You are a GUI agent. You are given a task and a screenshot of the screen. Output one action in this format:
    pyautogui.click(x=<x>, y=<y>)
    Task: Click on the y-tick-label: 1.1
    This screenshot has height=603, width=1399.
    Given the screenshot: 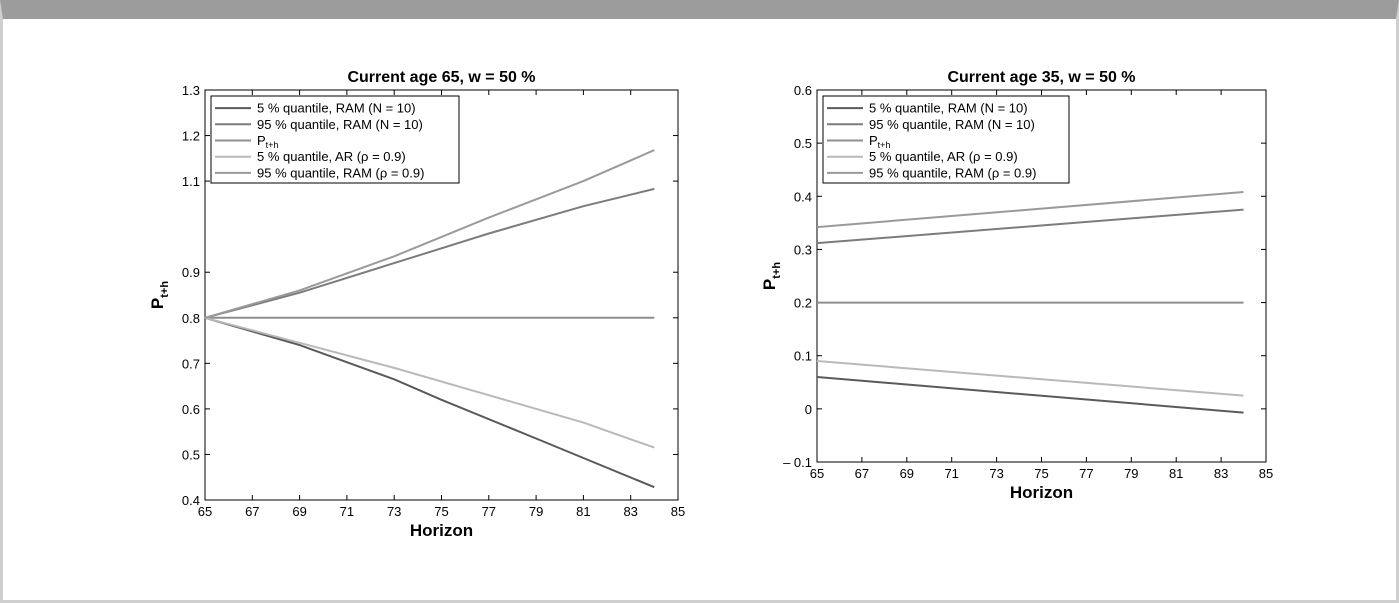 What is the action you would take?
    pyautogui.click(x=191, y=181)
    